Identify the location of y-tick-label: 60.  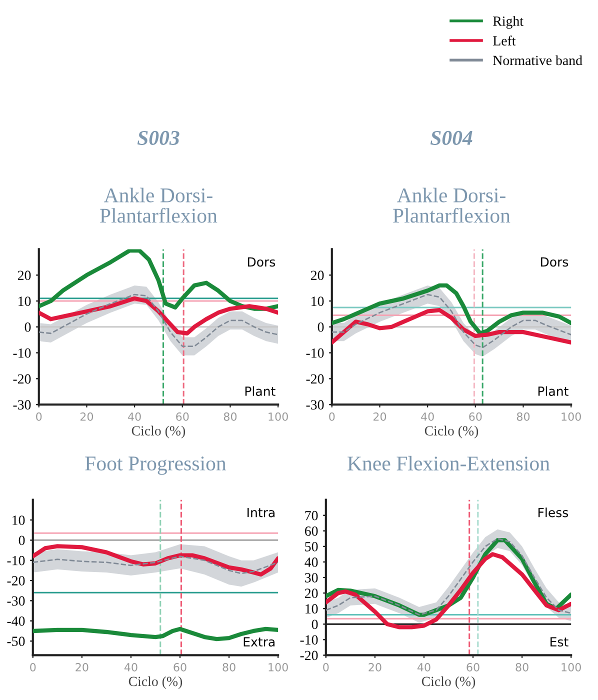
(311, 531).